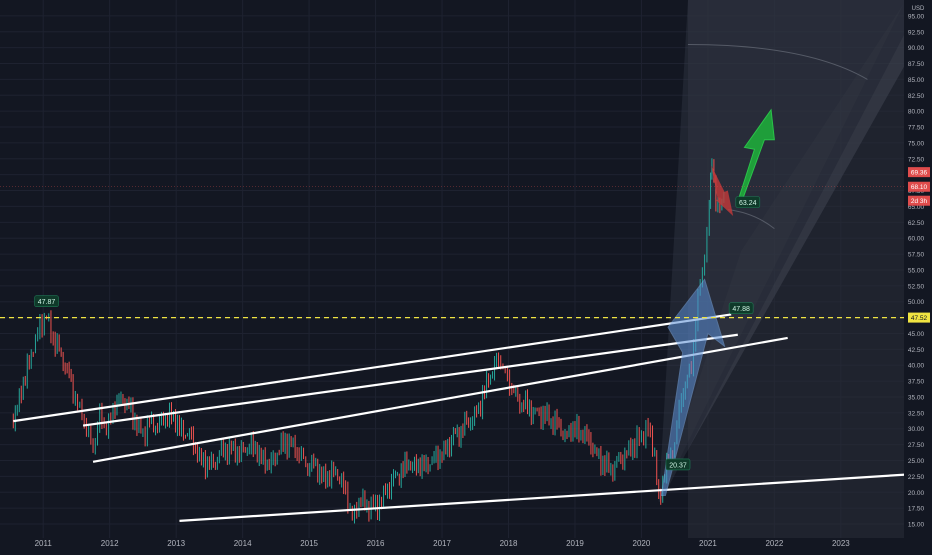  I want to click on y-tick-label: 87.50, so click(916, 64).